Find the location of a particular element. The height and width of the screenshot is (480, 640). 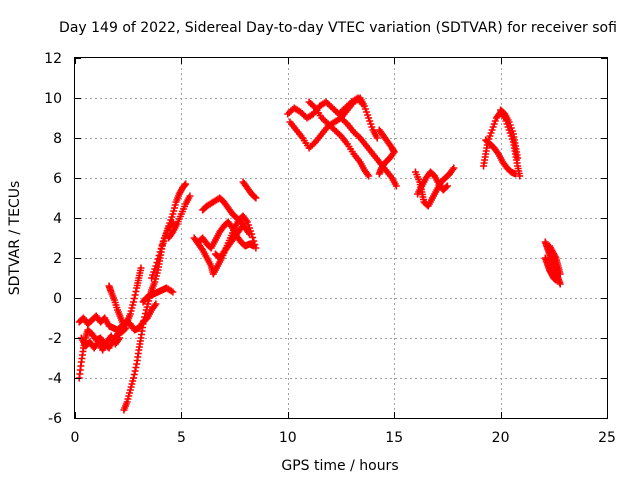

x-tick-label: 5 is located at coordinates (181, 438).